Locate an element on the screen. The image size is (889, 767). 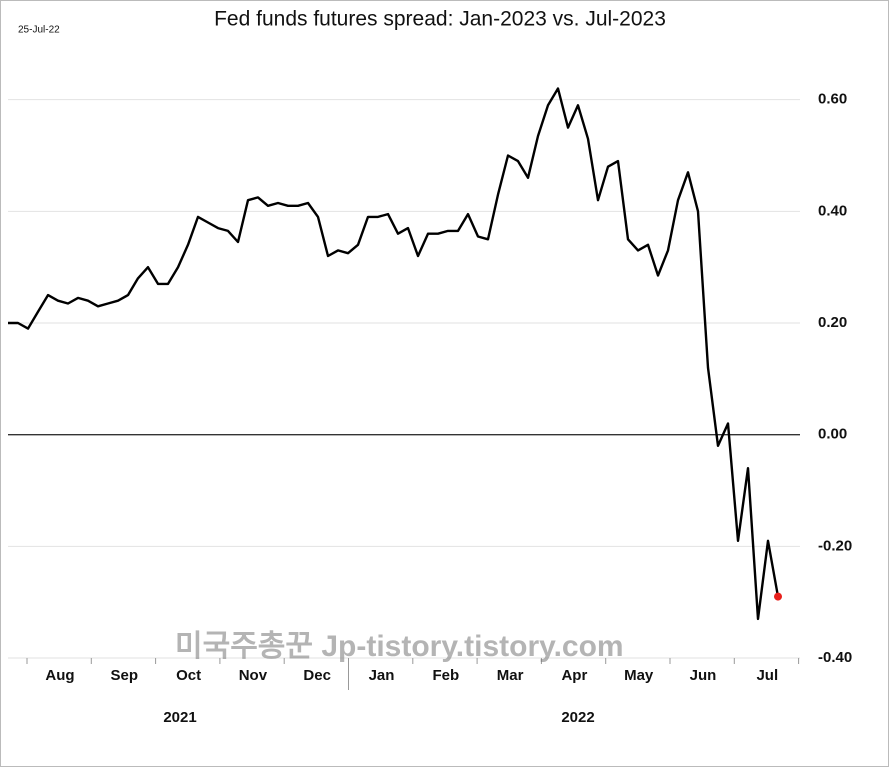
x-tick-label: Jan is located at coordinates (382, 675).